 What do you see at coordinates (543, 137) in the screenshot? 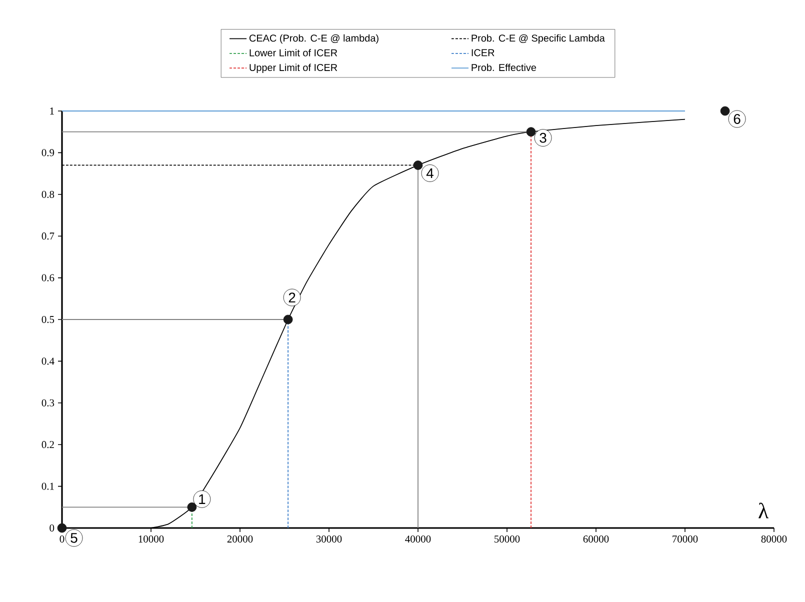
I see `annotation: 3` at bounding box center [543, 137].